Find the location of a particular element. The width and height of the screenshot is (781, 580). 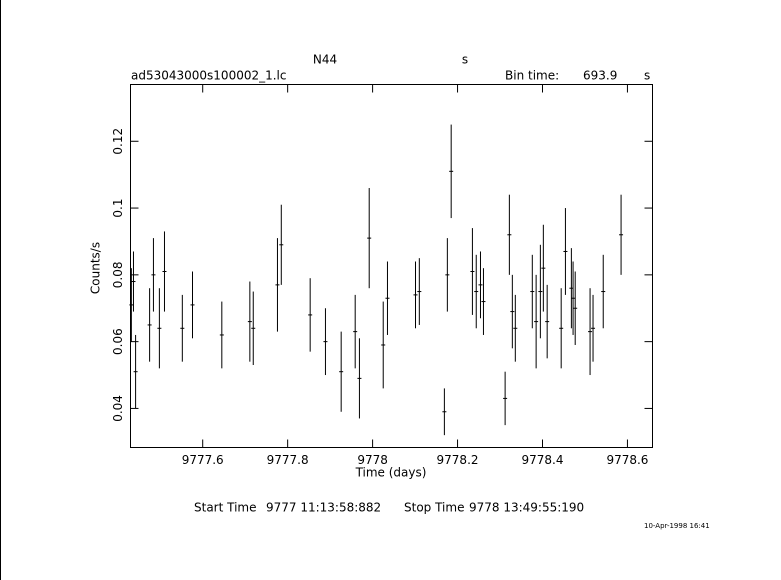

bin-time: 693.9 is located at coordinates (600, 76).